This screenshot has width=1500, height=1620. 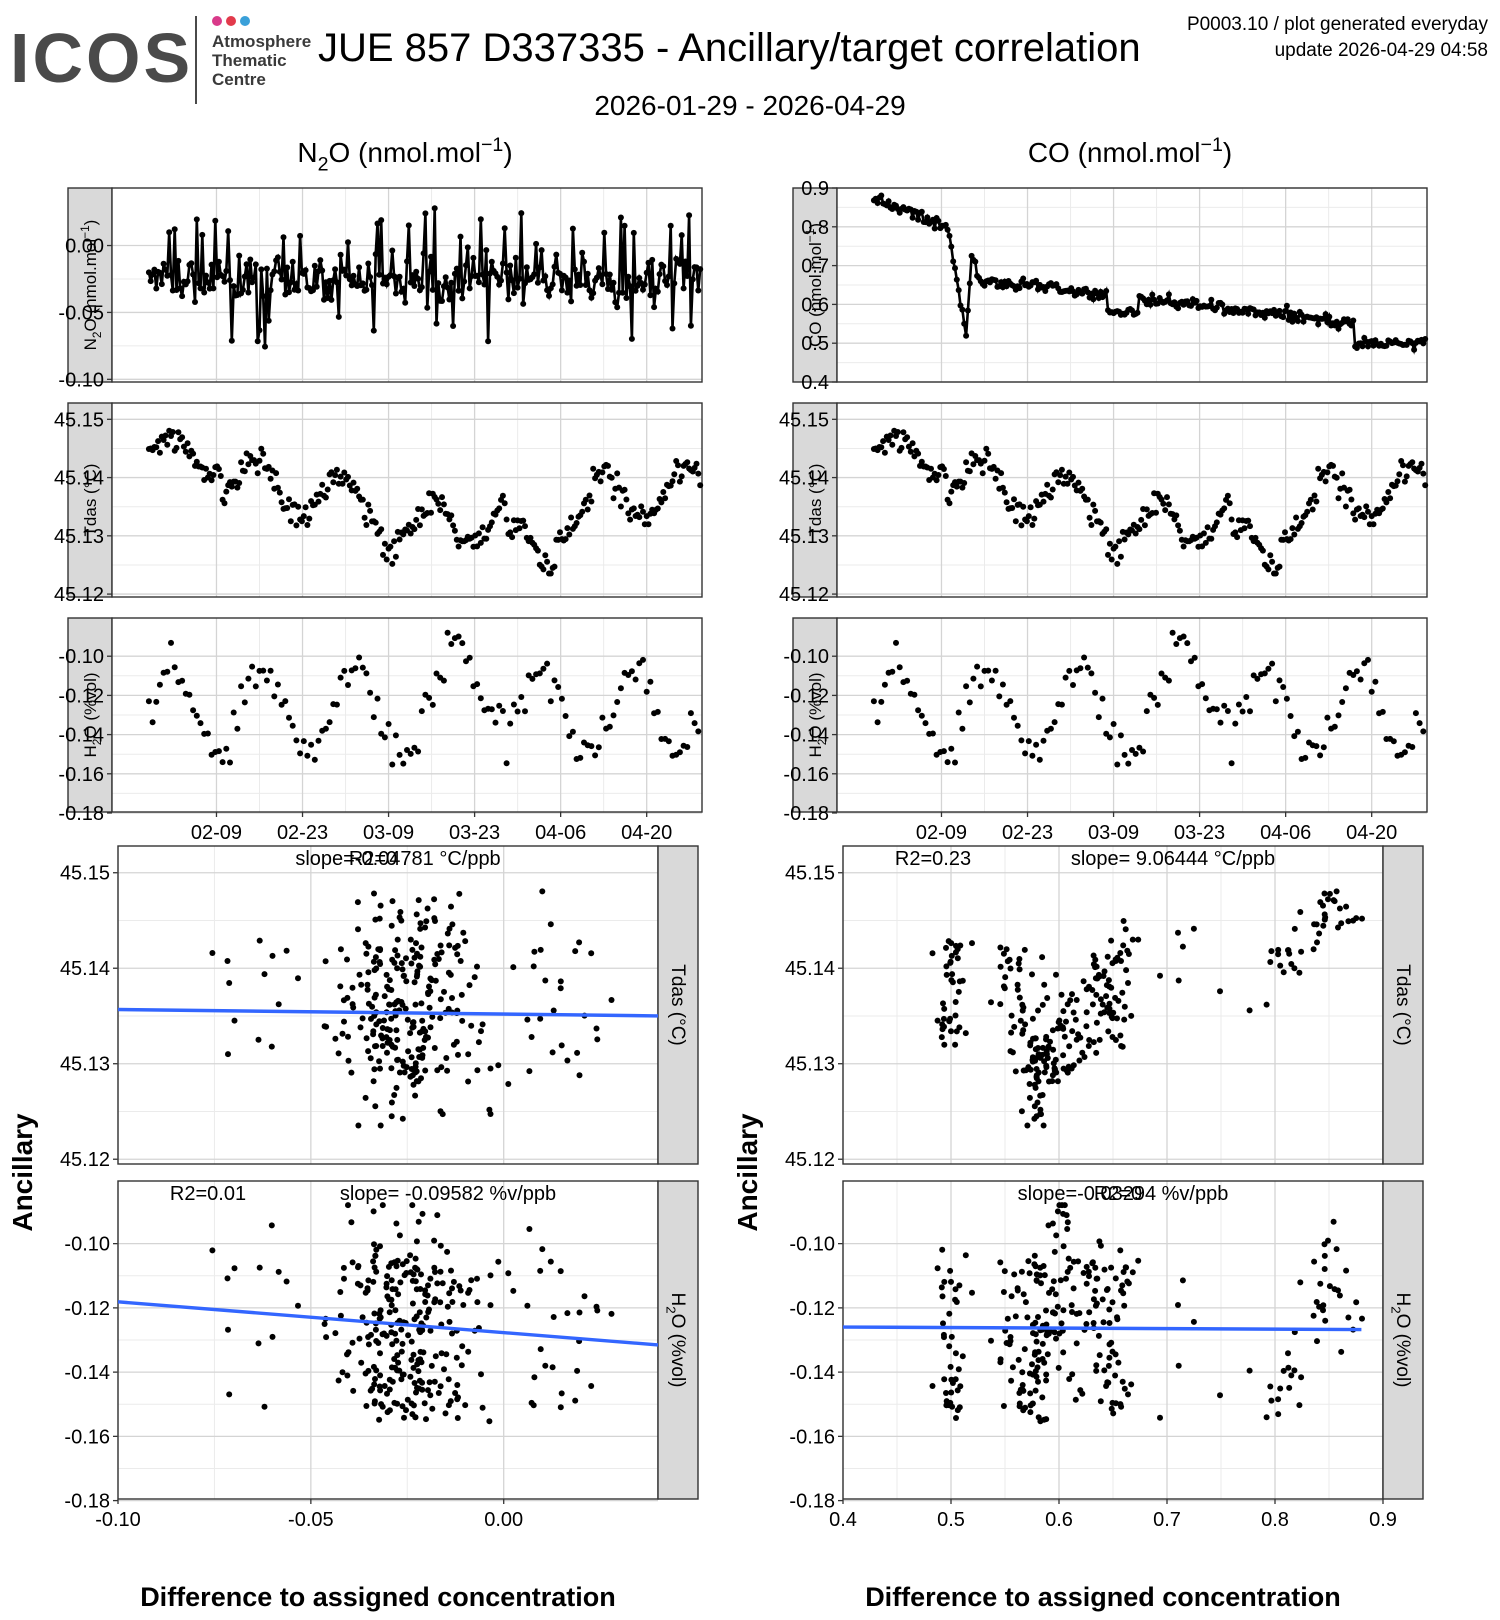 What do you see at coordinates (81, 380) in the screenshot?
I see `y-tick-label: -0.10` at bounding box center [81, 380].